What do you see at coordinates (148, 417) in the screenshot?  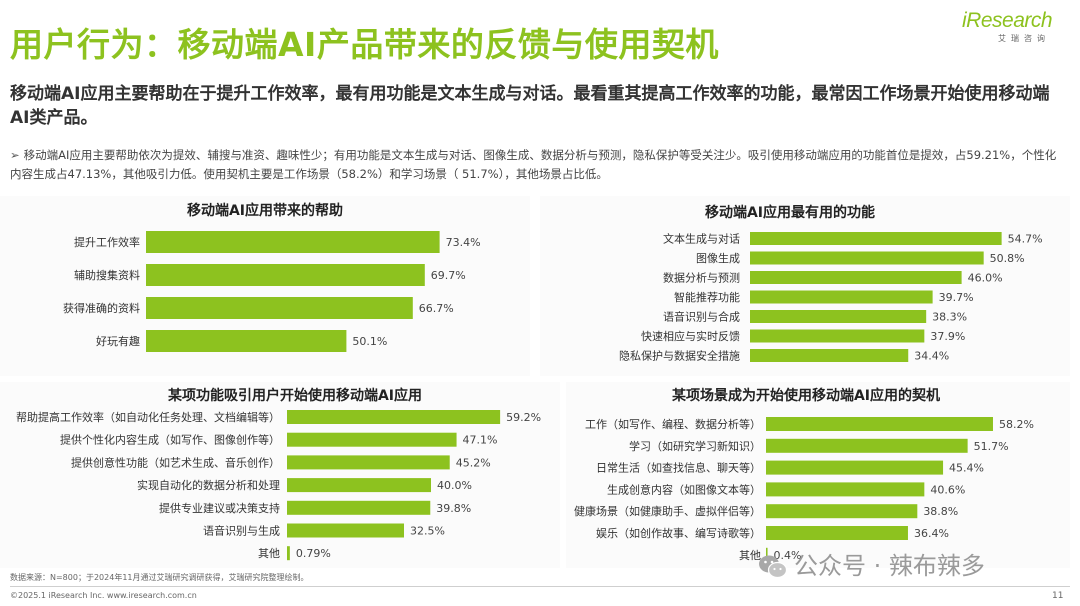 I see `category-label: 帮助提高工作效率（如自动化任务处理、文档编辑等）` at bounding box center [148, 417].